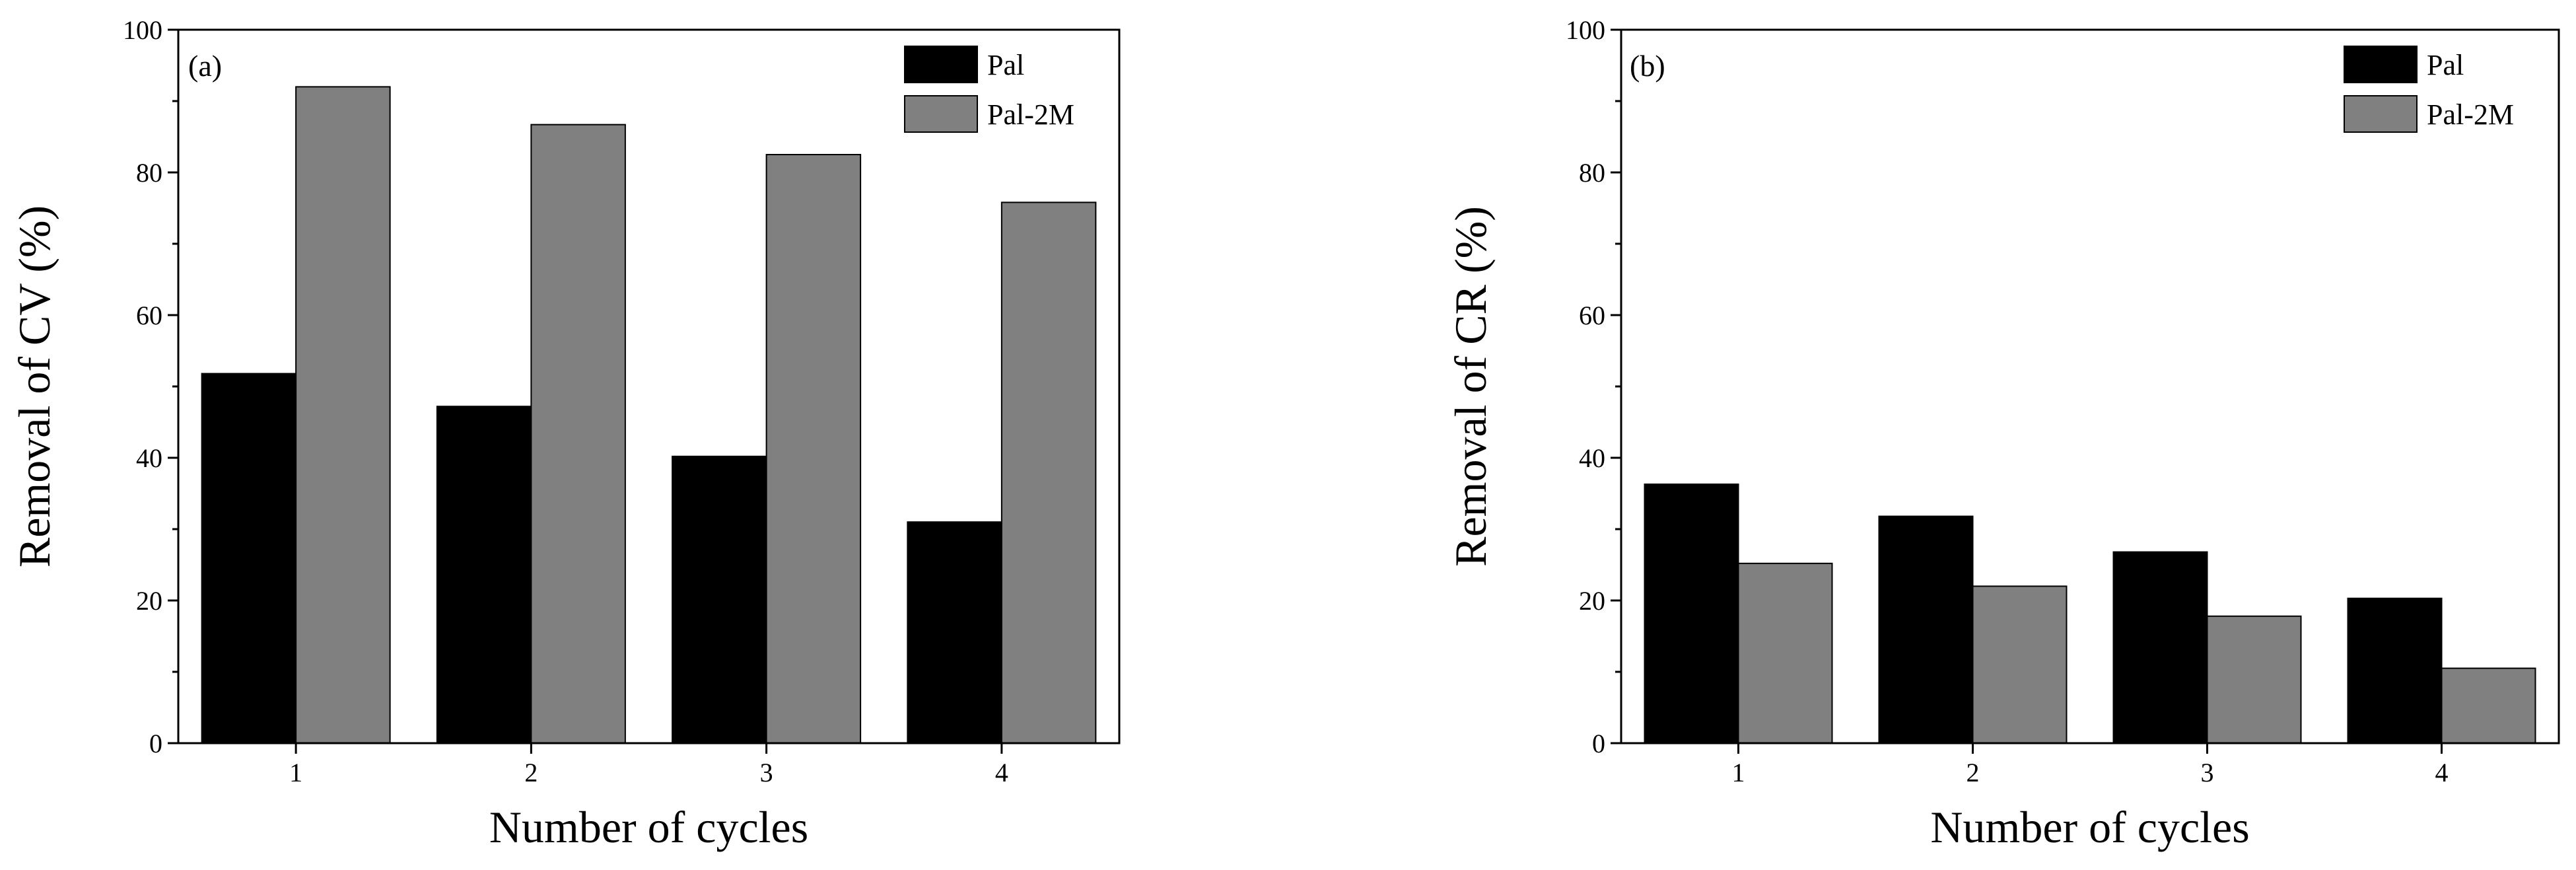  I want to click on y-axis-title: Removal of CR (%), so click(1470, 386).